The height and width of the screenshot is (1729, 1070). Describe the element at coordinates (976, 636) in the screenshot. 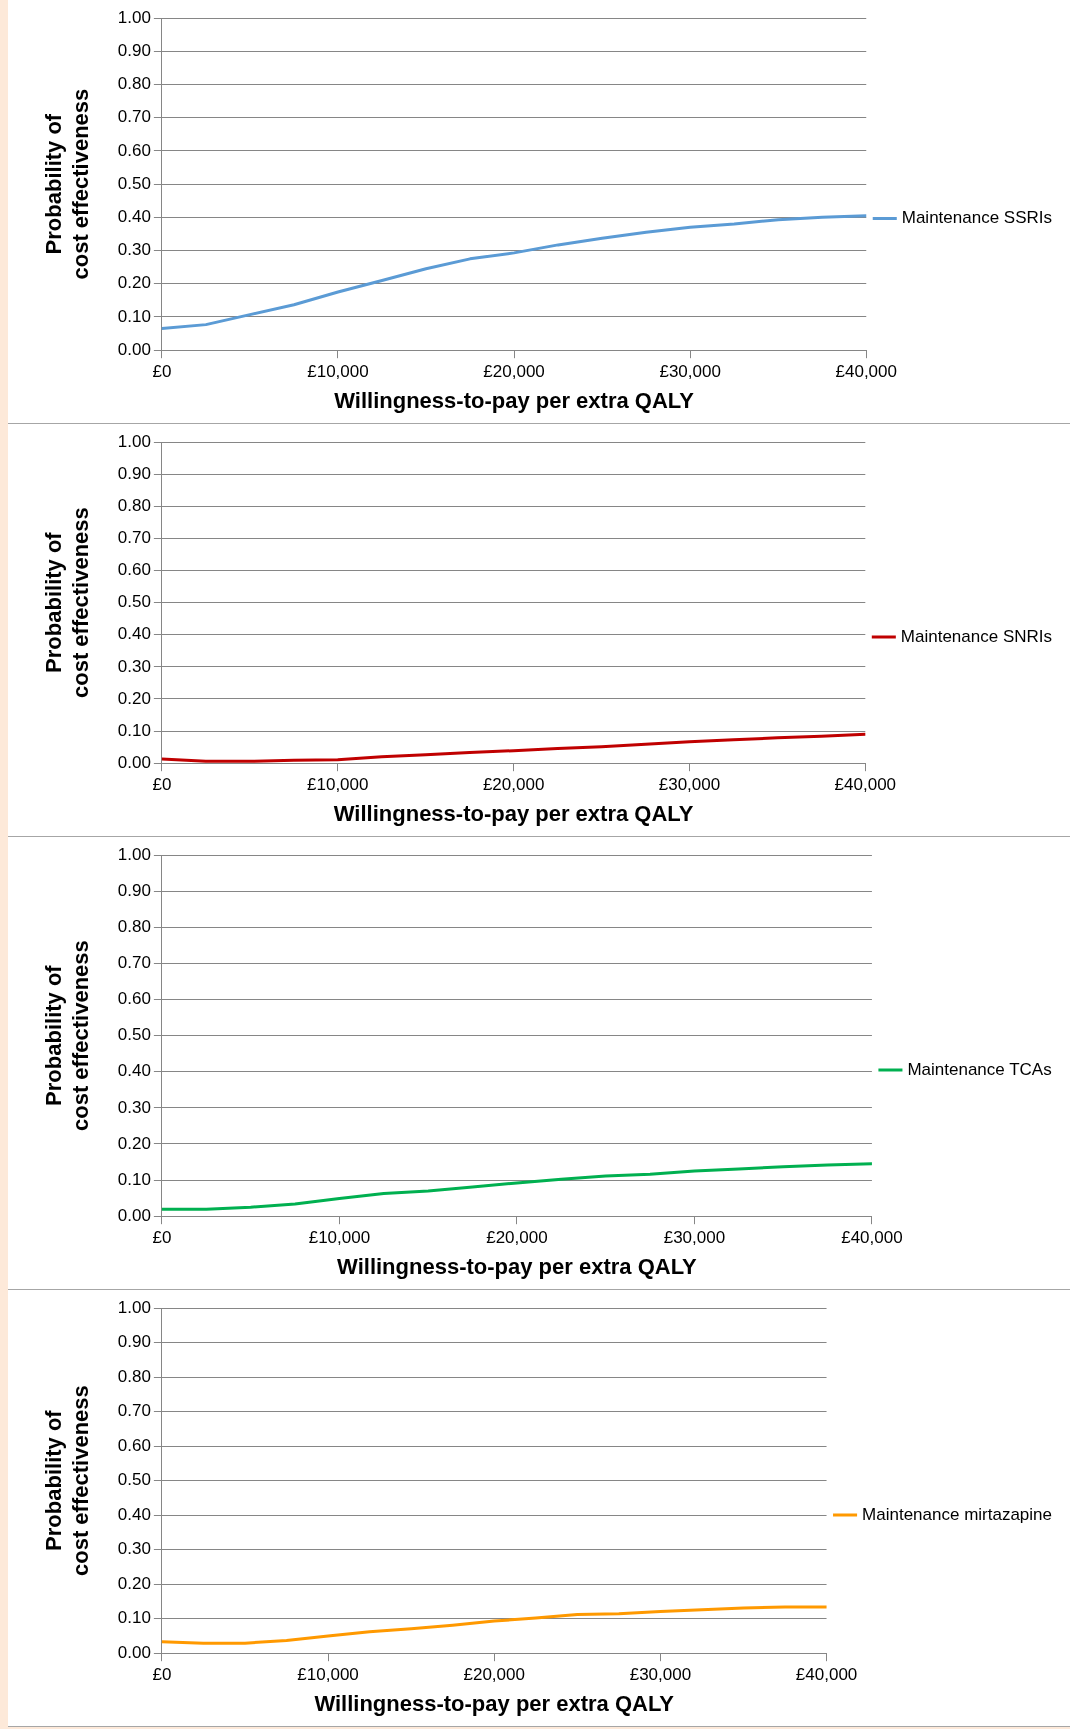

I see `legend-label: Maintenance SNRIs` at that location.